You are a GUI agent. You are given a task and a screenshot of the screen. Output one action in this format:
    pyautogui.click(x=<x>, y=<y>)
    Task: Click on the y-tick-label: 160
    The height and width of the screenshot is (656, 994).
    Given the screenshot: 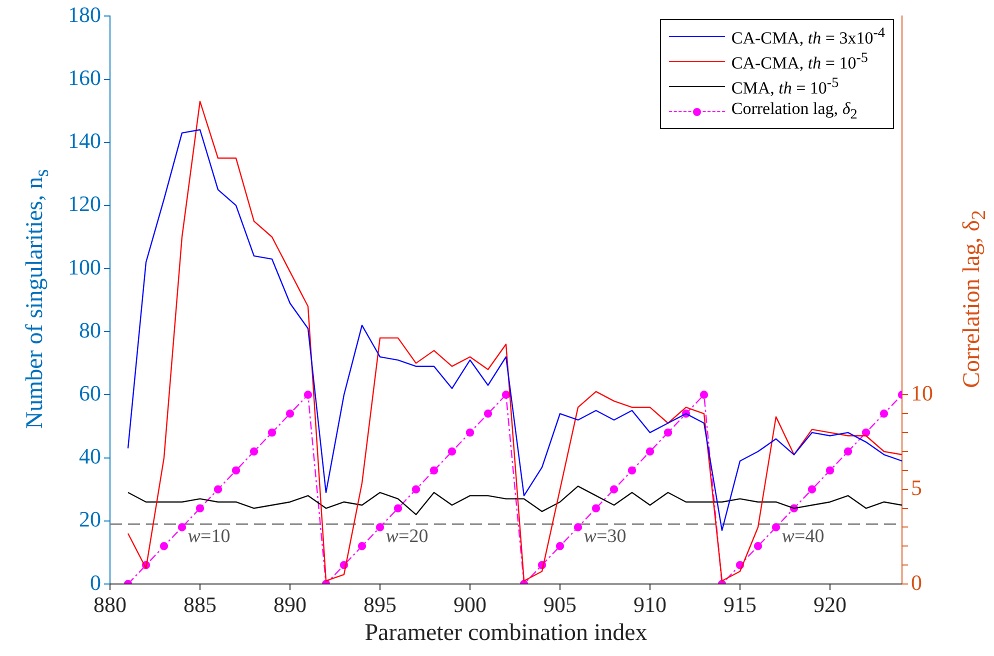 What is the action you would take?
    pyautogui.click(x=84, y=77)
    